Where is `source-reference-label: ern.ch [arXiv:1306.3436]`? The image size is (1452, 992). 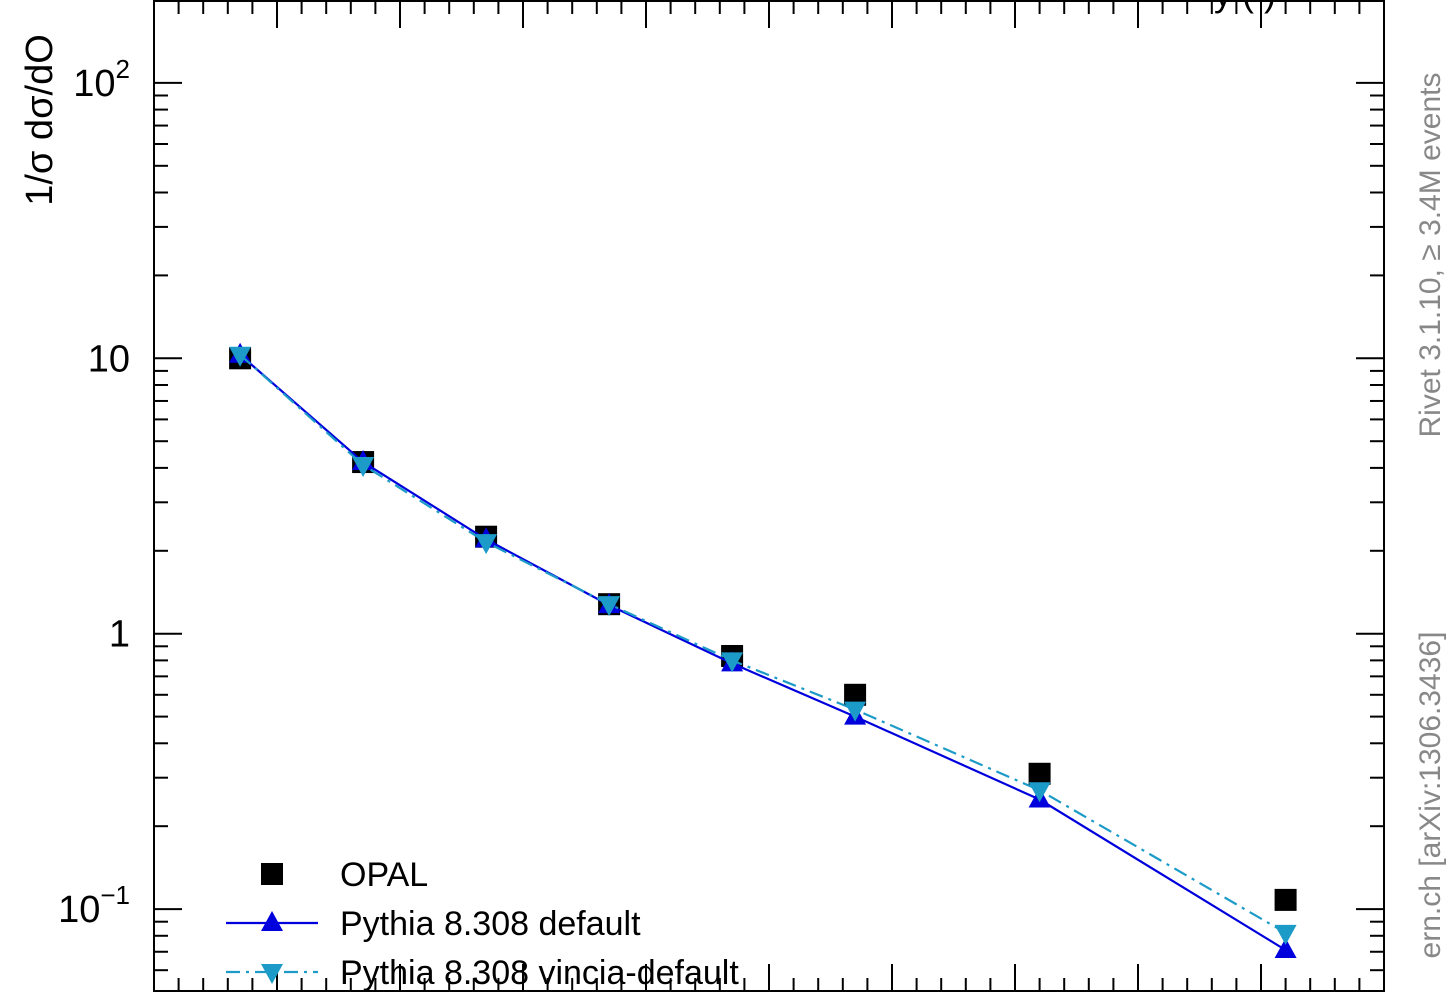
source-reference-label: ern.ch [arXiv:1306.3436] is located at coordinates (1430, 795).